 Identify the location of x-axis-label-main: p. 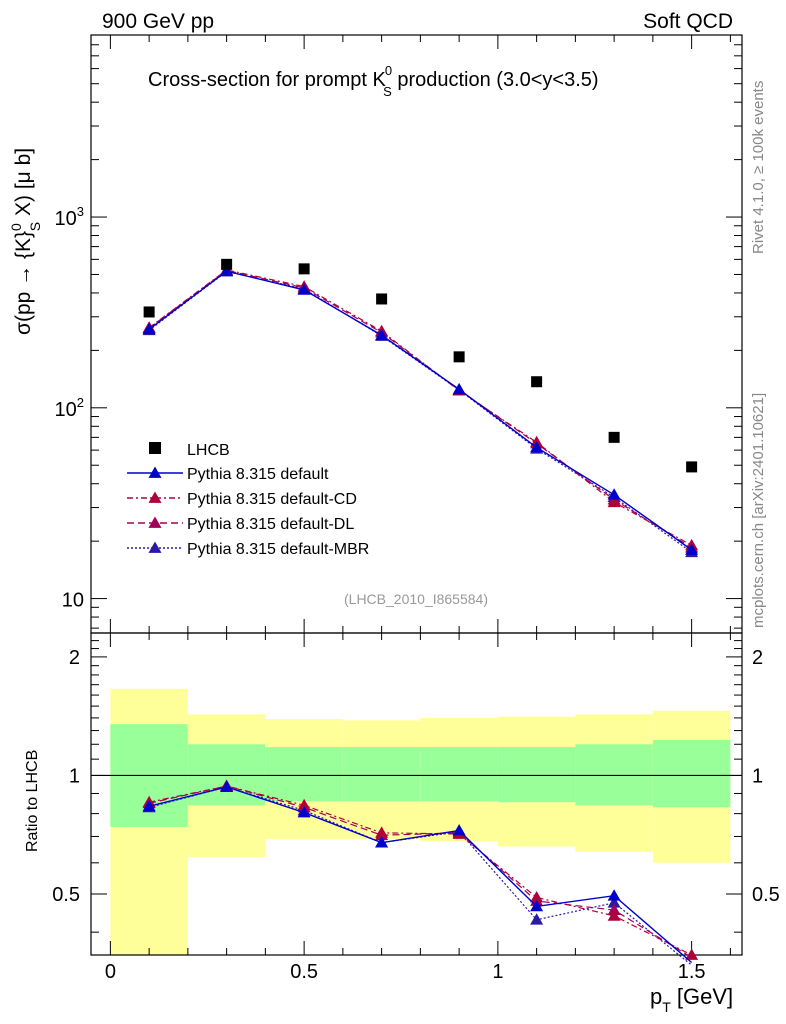
(656, 996).